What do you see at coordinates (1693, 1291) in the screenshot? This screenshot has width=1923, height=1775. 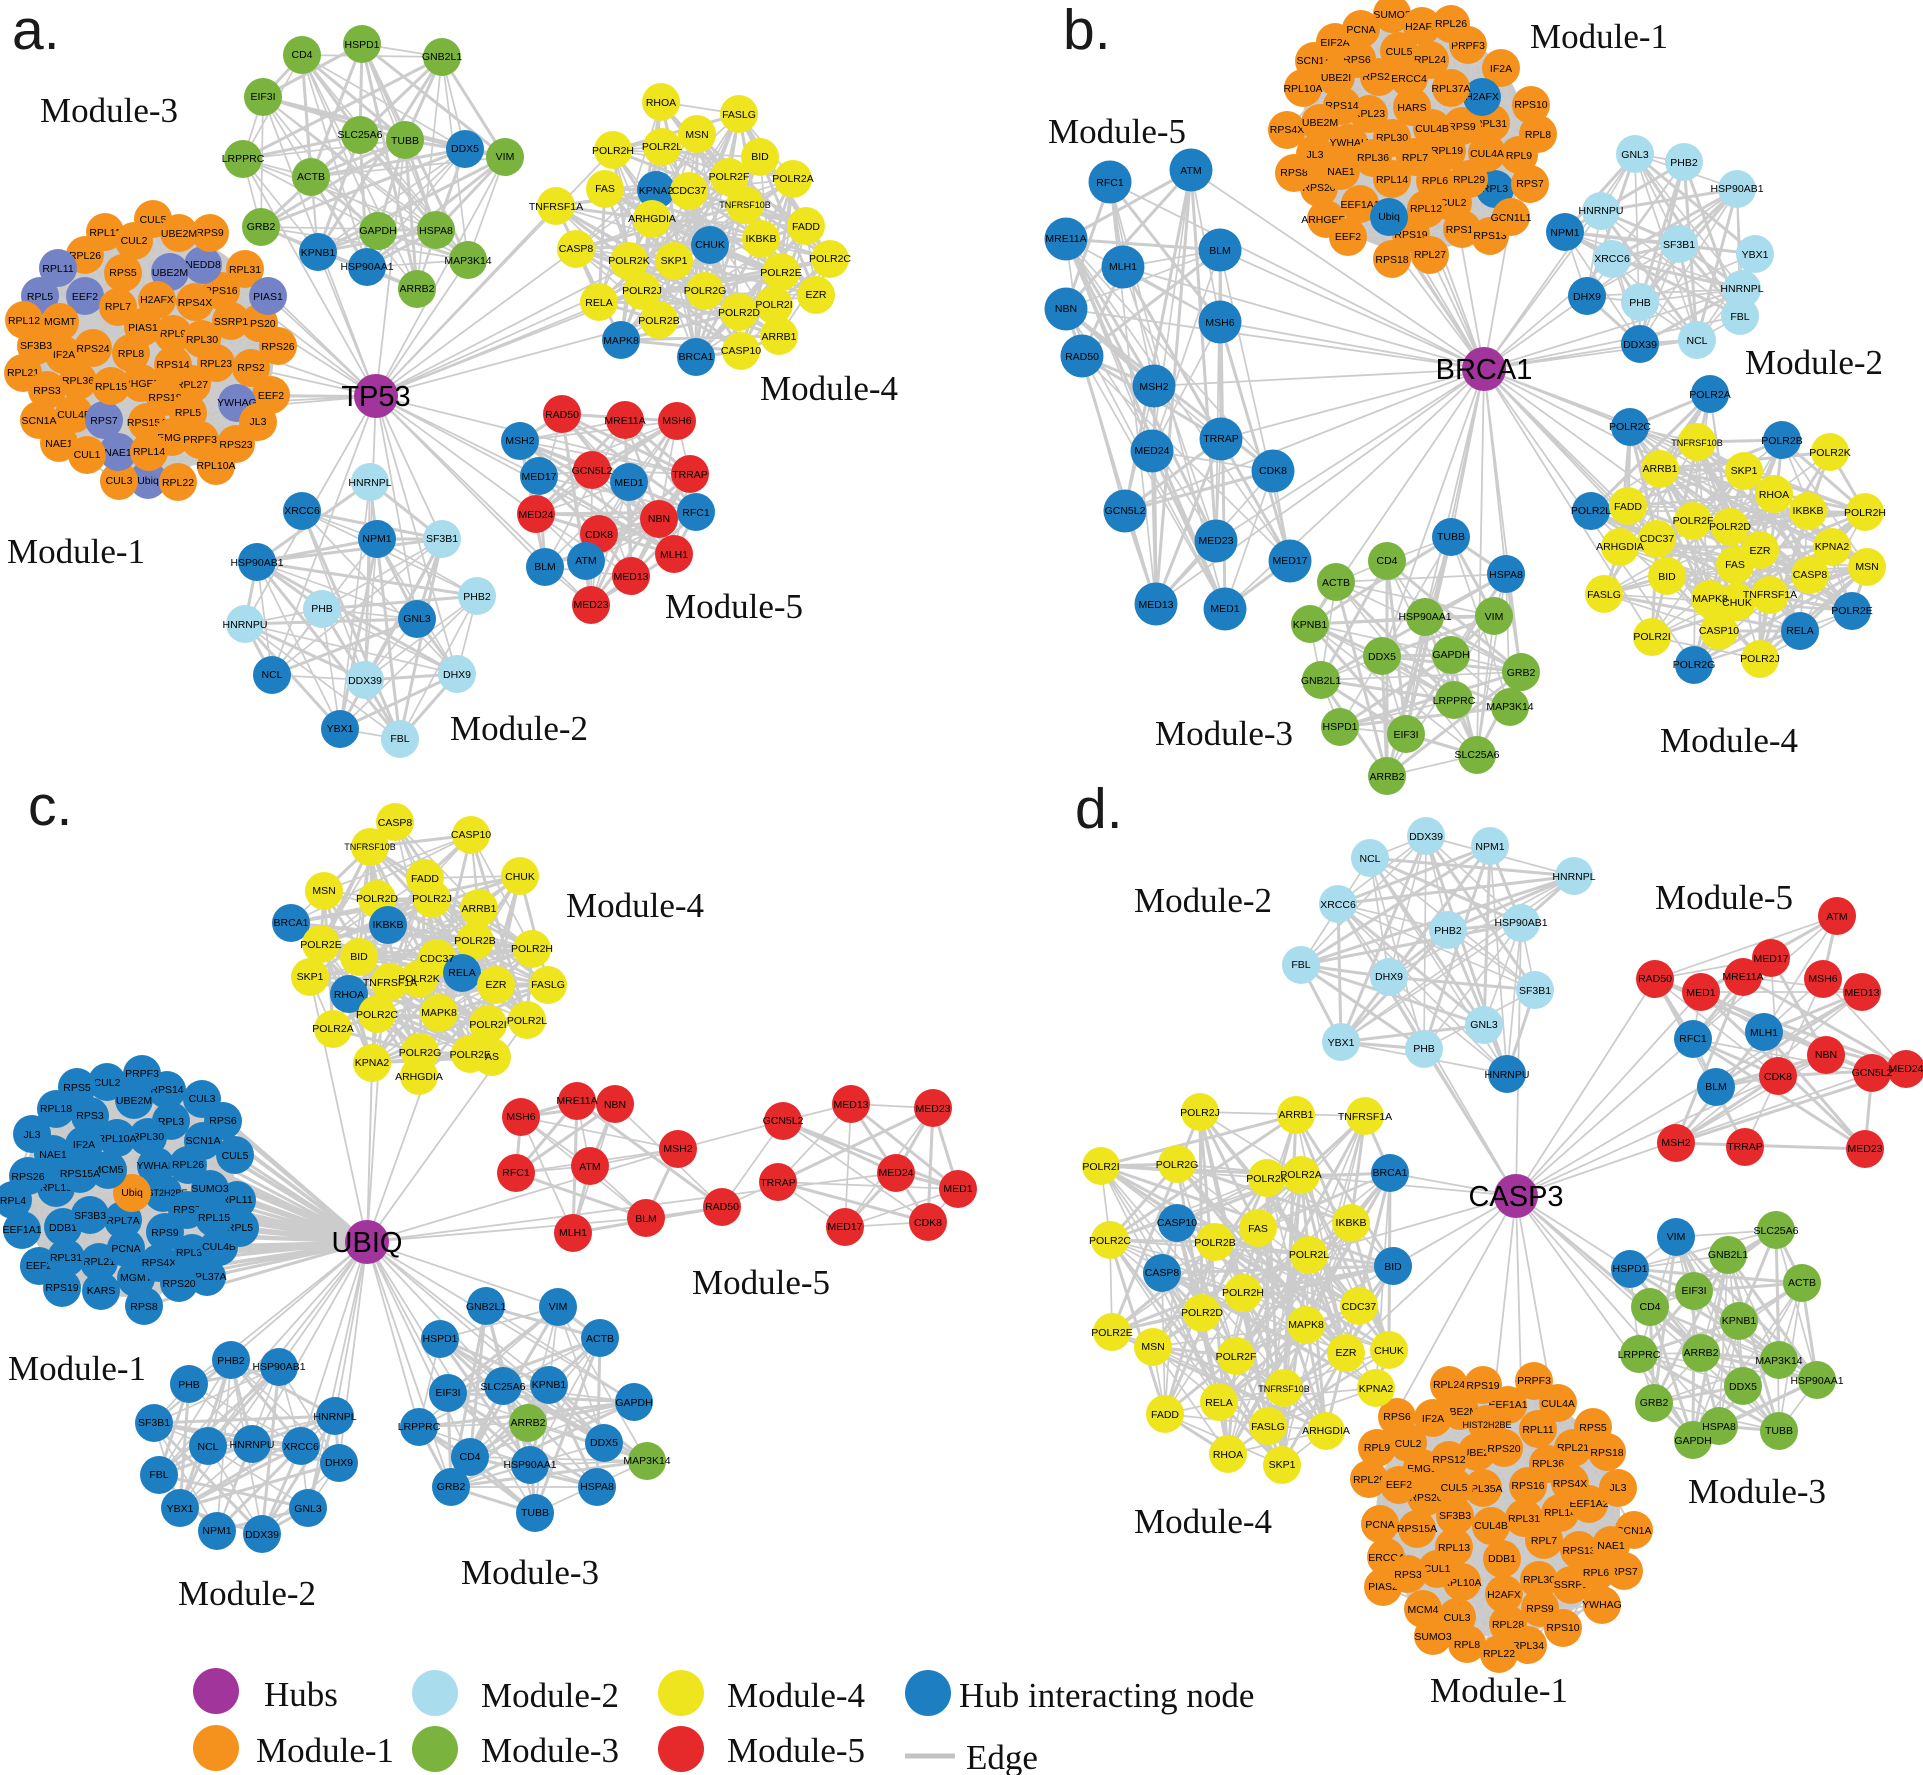 I see `svg-text: EIF3I` at bounding box center [1693, 1291].